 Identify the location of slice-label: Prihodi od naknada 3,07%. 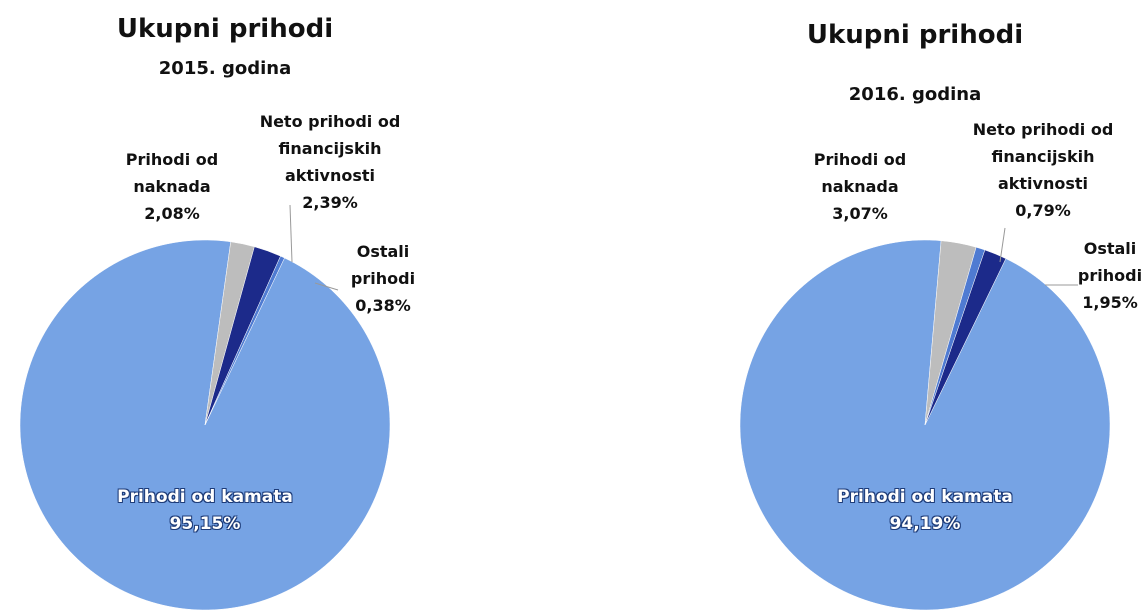
(860, 186).